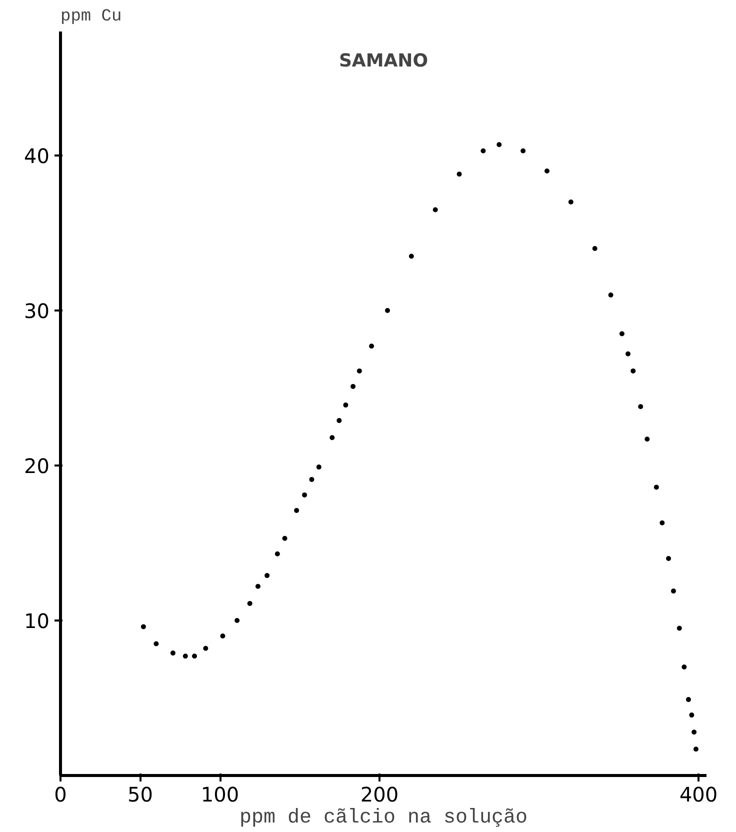  Describe the element at coordinates (37, 156) in the screenshot. I see `y-tick-label: 40` at that location.